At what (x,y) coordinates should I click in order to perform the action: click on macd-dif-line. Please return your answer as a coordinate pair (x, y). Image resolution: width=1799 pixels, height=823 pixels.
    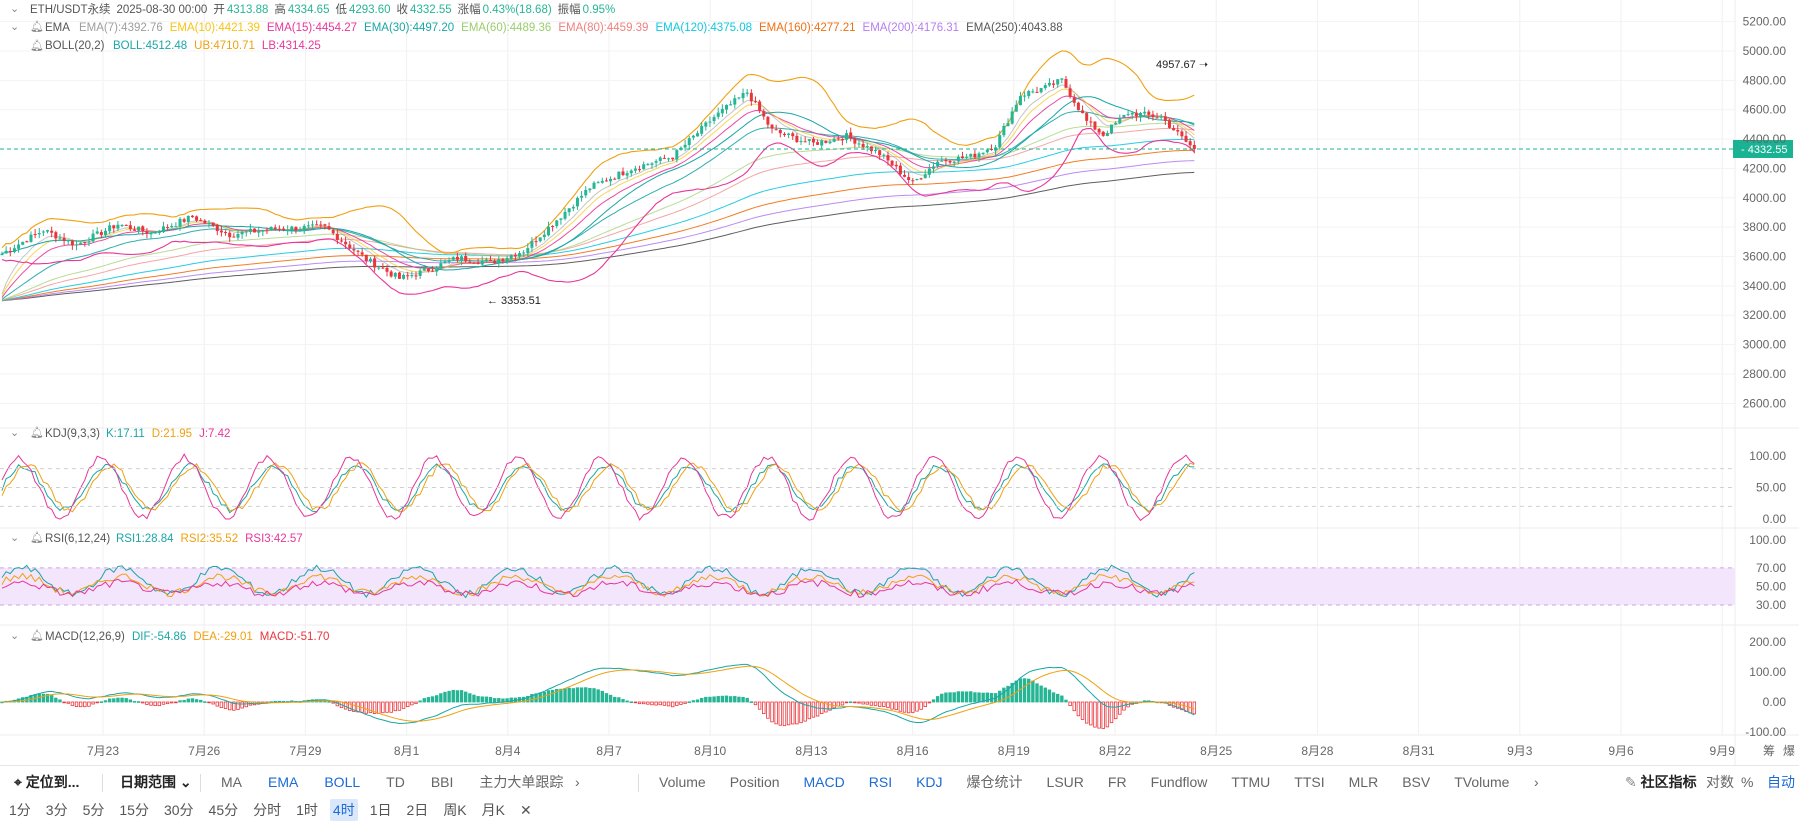
    Looking at the image, I should click on (598, 694).